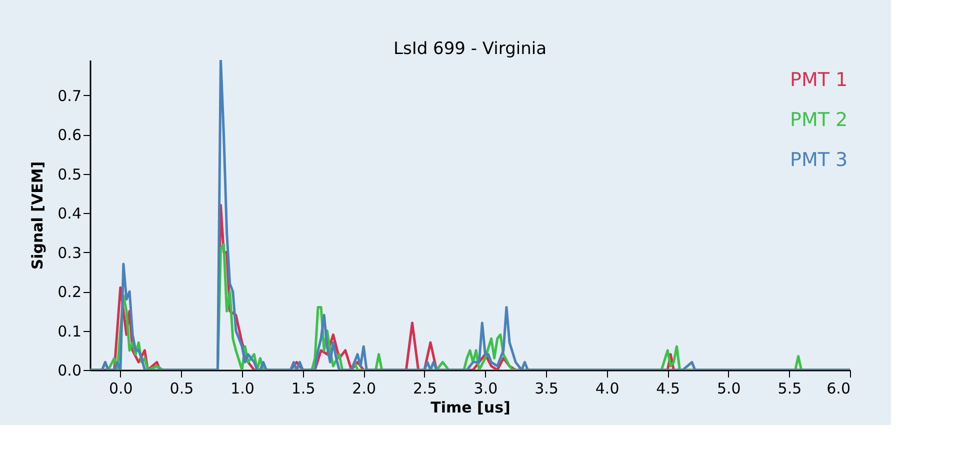 Image resolution: width=955 pixels, height=449 pixels. Describe the element at coordinates (364, 389) in the screenshot. I see `x-tick-label: 2.0` at that location.